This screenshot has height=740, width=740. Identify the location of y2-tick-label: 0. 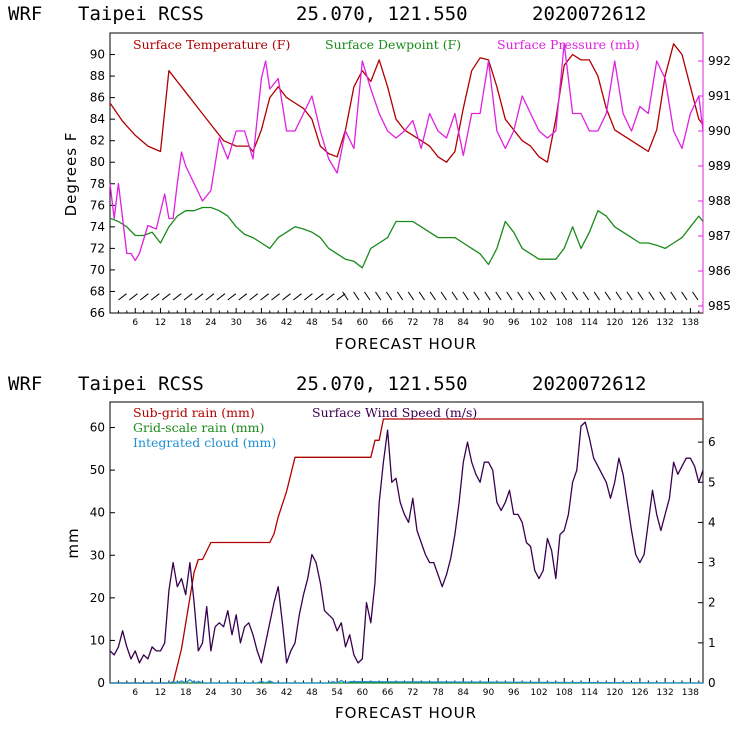
(712, 683).